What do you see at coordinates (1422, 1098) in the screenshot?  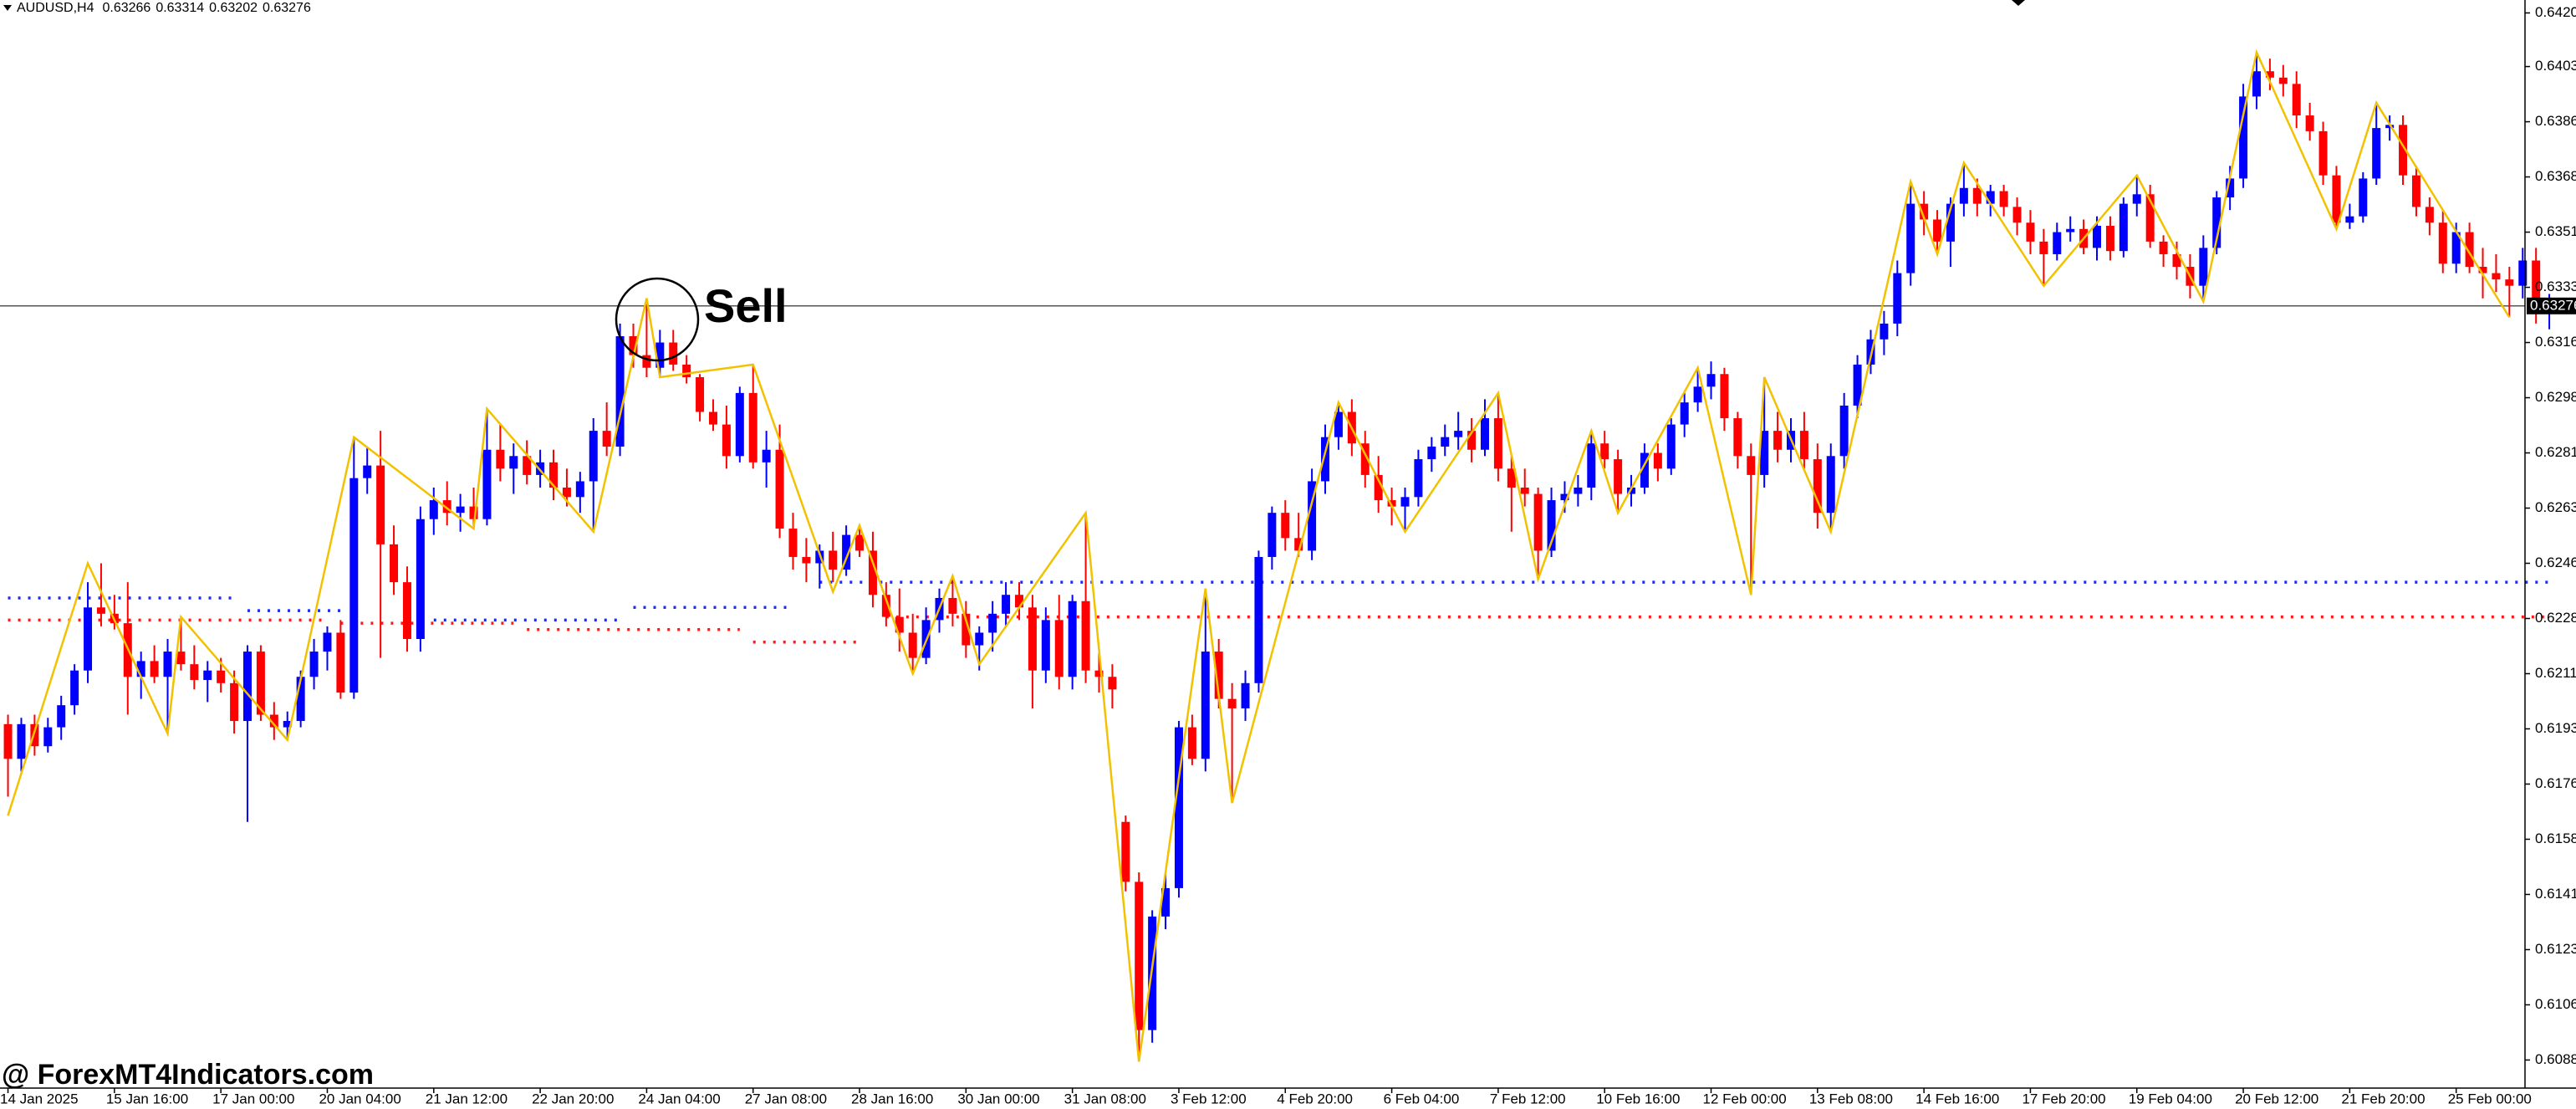 I see `x-tick-label: 6 Feb 04:00` at bounding box center [1422, 1098].